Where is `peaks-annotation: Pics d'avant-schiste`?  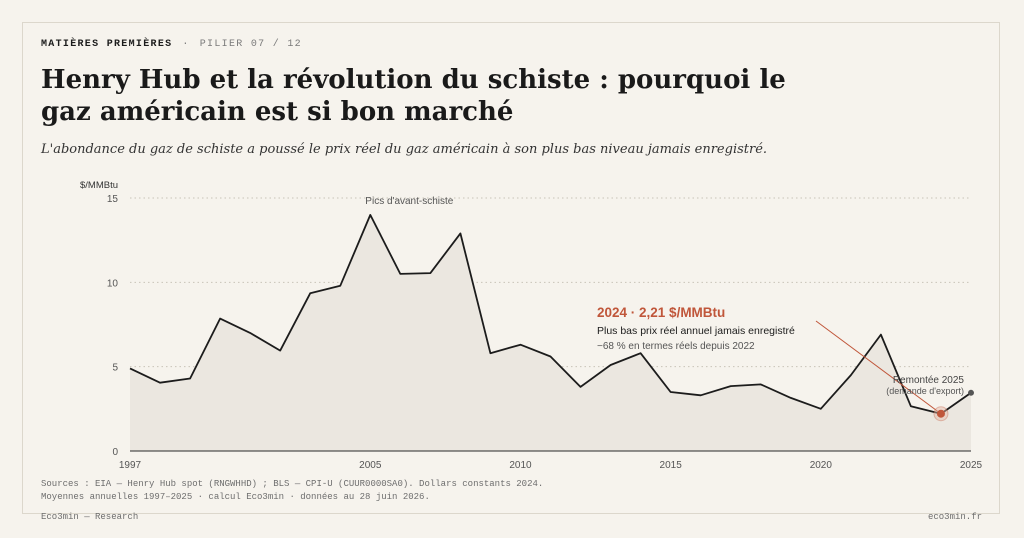 peaks-annotation: Pics d'avant-schiste is located at coordinates (409, 201).